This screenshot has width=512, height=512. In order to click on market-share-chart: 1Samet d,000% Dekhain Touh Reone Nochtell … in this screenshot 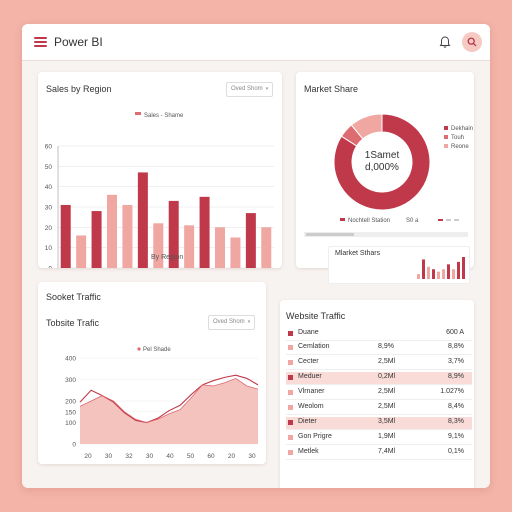, I will do `click(388, 175)`.